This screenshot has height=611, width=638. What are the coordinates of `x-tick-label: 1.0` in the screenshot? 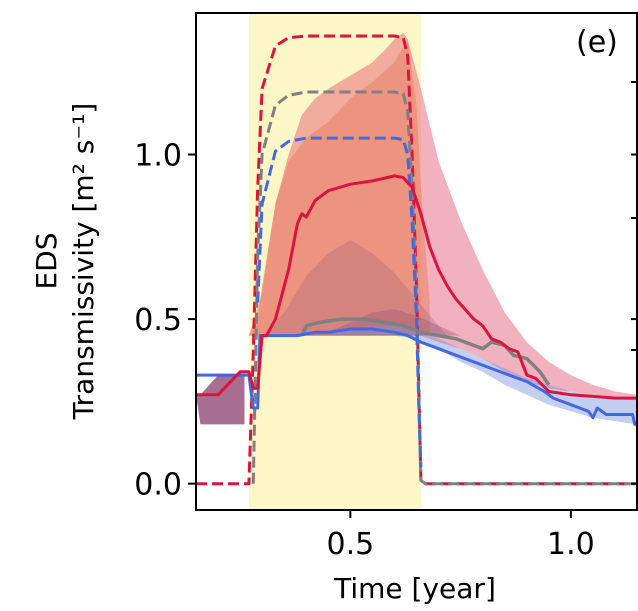 It's located at (571, 544).